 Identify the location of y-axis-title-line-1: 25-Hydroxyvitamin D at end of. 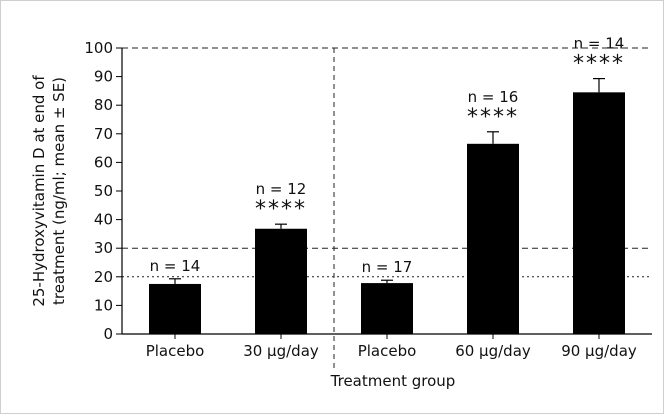
(39, 191).